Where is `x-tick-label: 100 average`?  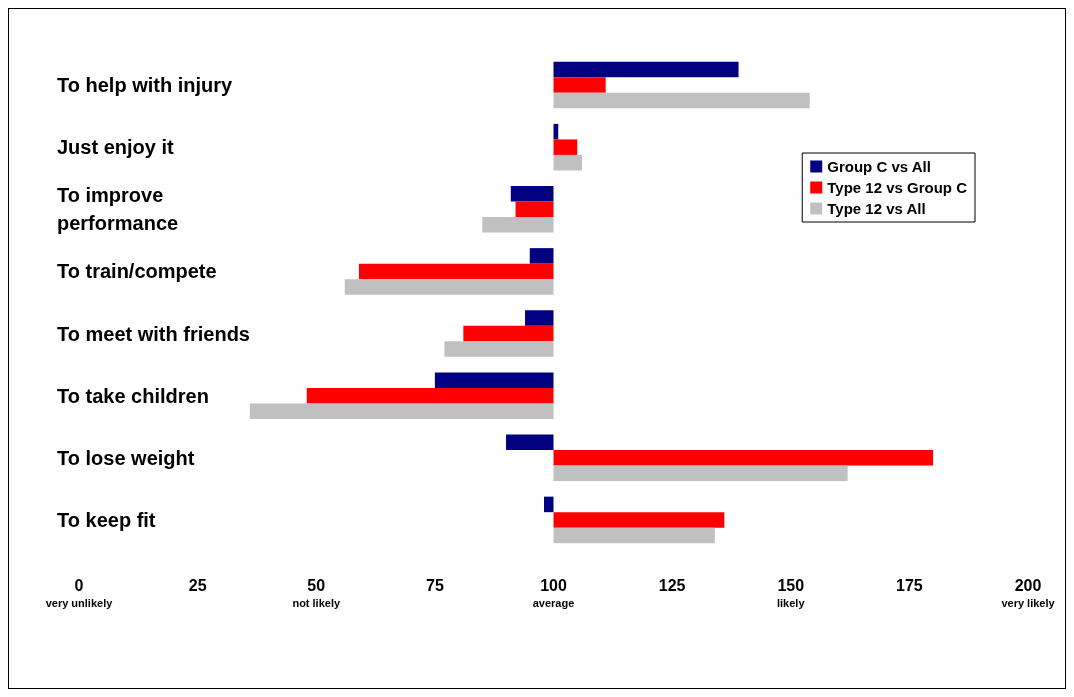 x-tick-label: 100 average is located at coordinates (553, 592).